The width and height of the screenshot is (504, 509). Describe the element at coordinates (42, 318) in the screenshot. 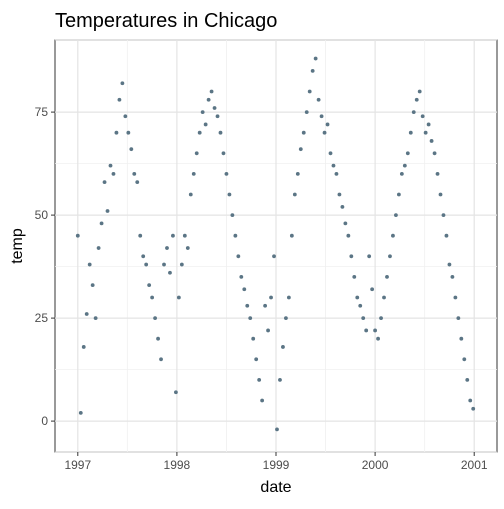

I see `y-tick-label: 25` at that location.